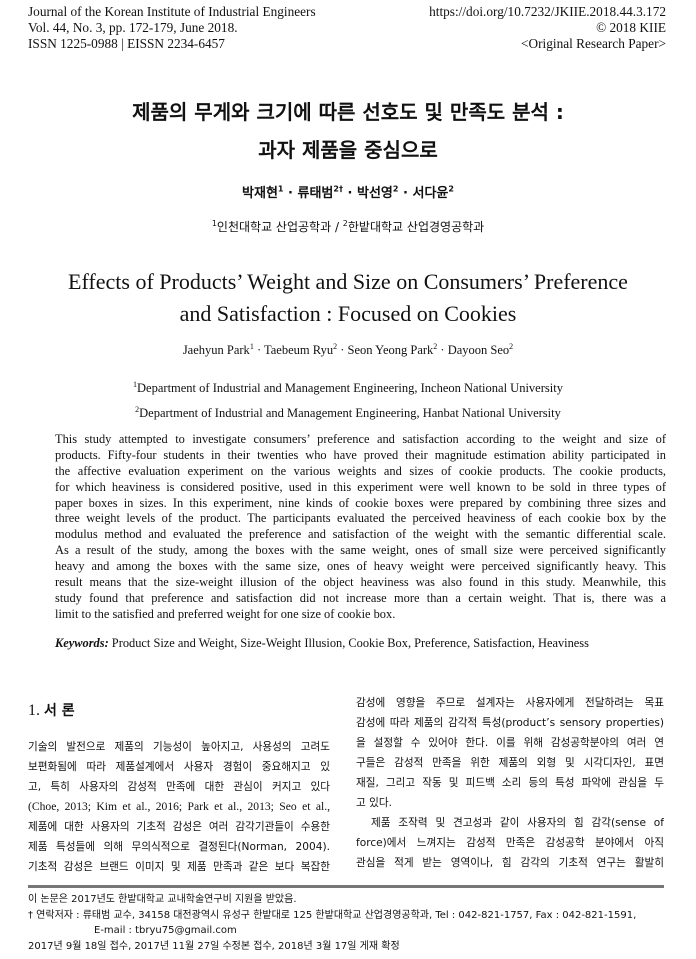 This screenshot has width=696, height=959. I want to click on korean-affiliations: 1인천대학교 산업공학과 / 2한밭대학교 산업경영공학과, so click(348, 226).